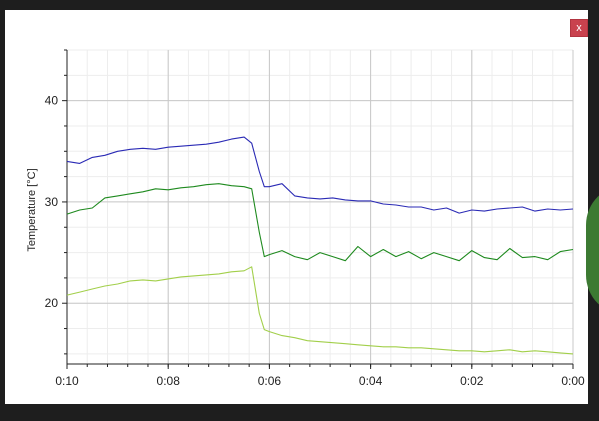 This screenshot has width=599, height=421. What do you see at coordinates (169, 381) in the screenshot?
I see `x-tick-label: 0:08` at bounding box center [169, 381].